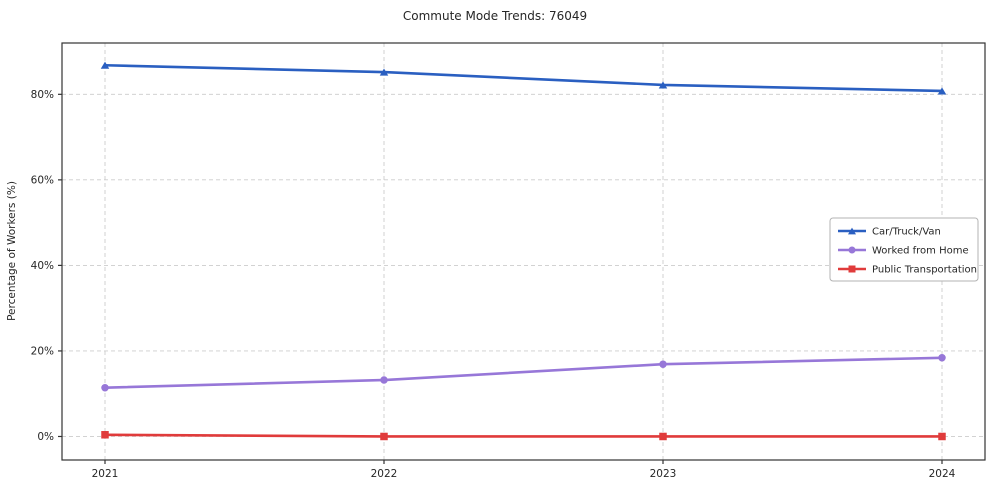 This screenshot has height=490, width=990. I want to click on y-axis: 0% 20% 40% 60% 80%, so click(46, 266).